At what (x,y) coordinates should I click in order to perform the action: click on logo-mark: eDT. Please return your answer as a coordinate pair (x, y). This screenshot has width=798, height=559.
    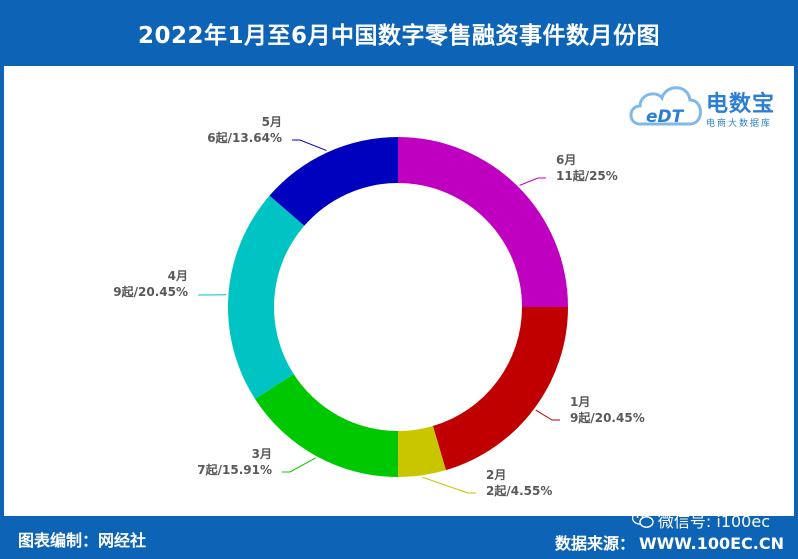
    Looking at the image, I should click on (665, 117).